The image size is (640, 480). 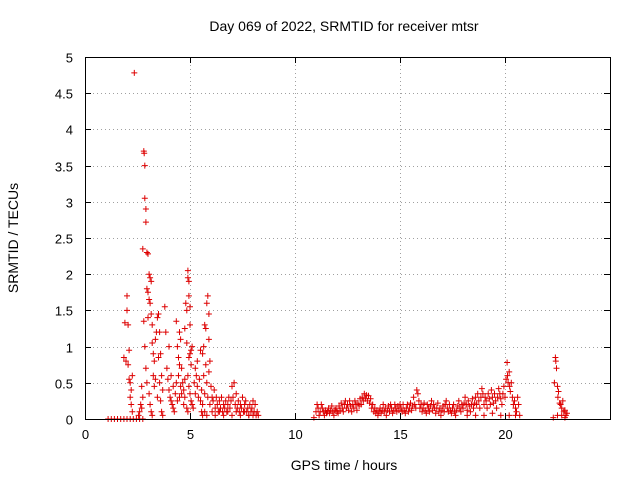 I want to click on y-tick-label: 3.5, so click(x=64, y=167).